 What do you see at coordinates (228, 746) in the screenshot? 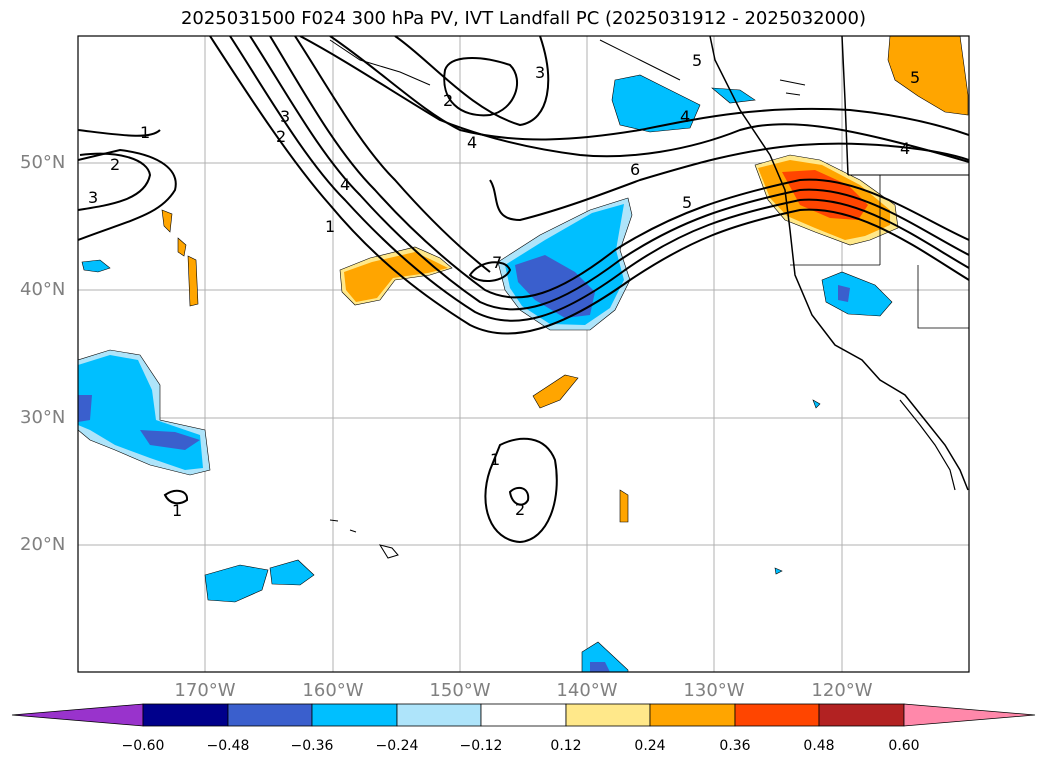
I see `colorbar-tick-label: −0.48` at bounding box center [228, 746].